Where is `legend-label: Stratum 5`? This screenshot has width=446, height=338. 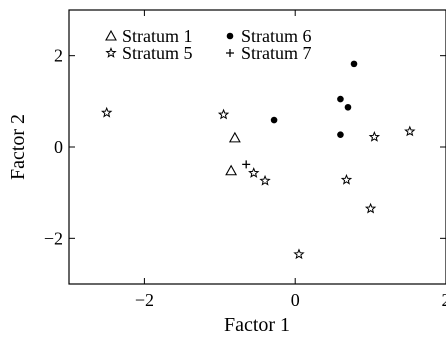 legend-label: Stratum 5 is located at coordinates (157, 53).